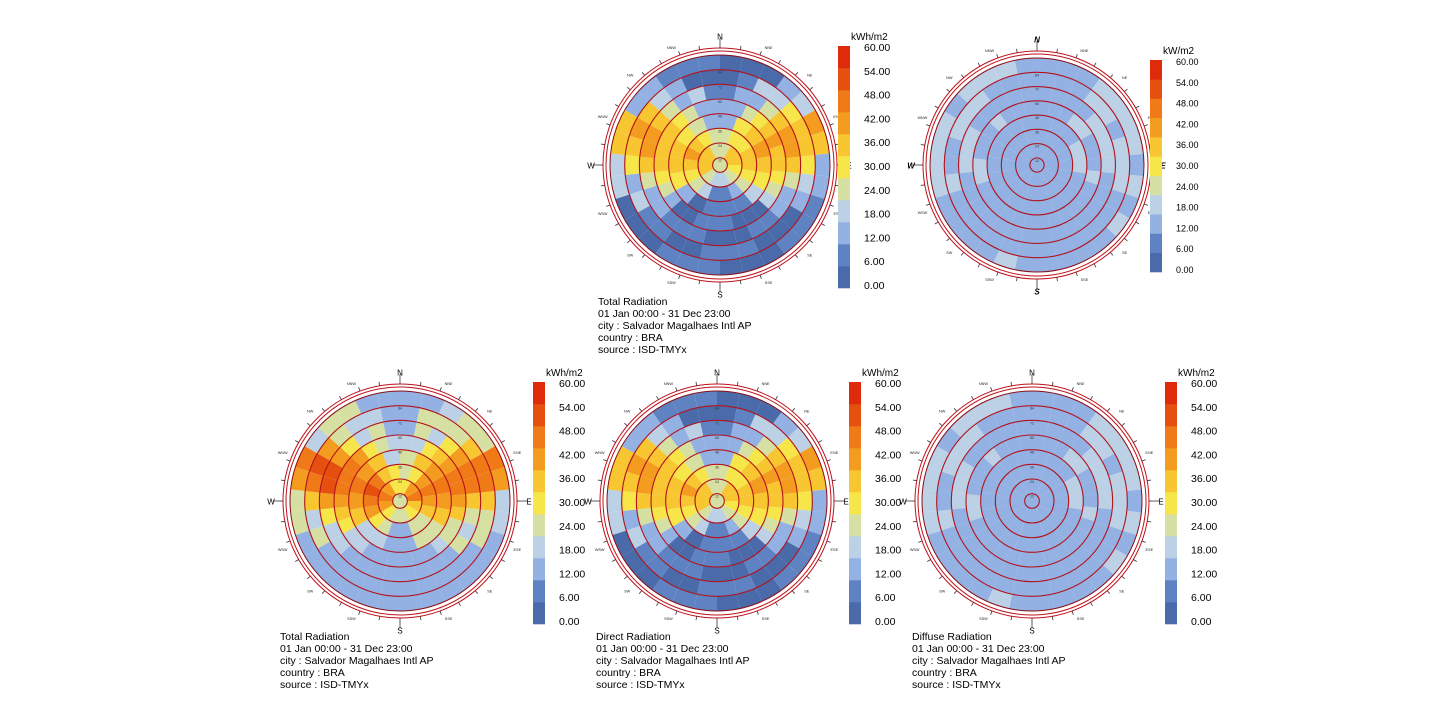  I want to click on ring-label: 84, so click(720, 73).